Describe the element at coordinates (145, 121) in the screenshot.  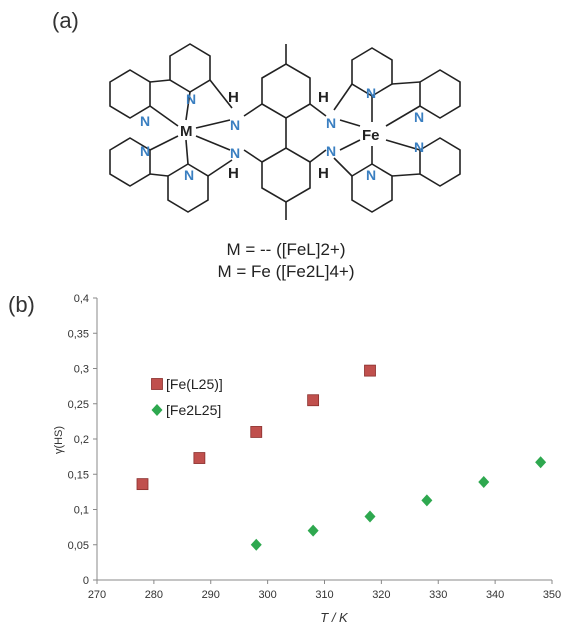
I see `atom-n-2: N` at that location.